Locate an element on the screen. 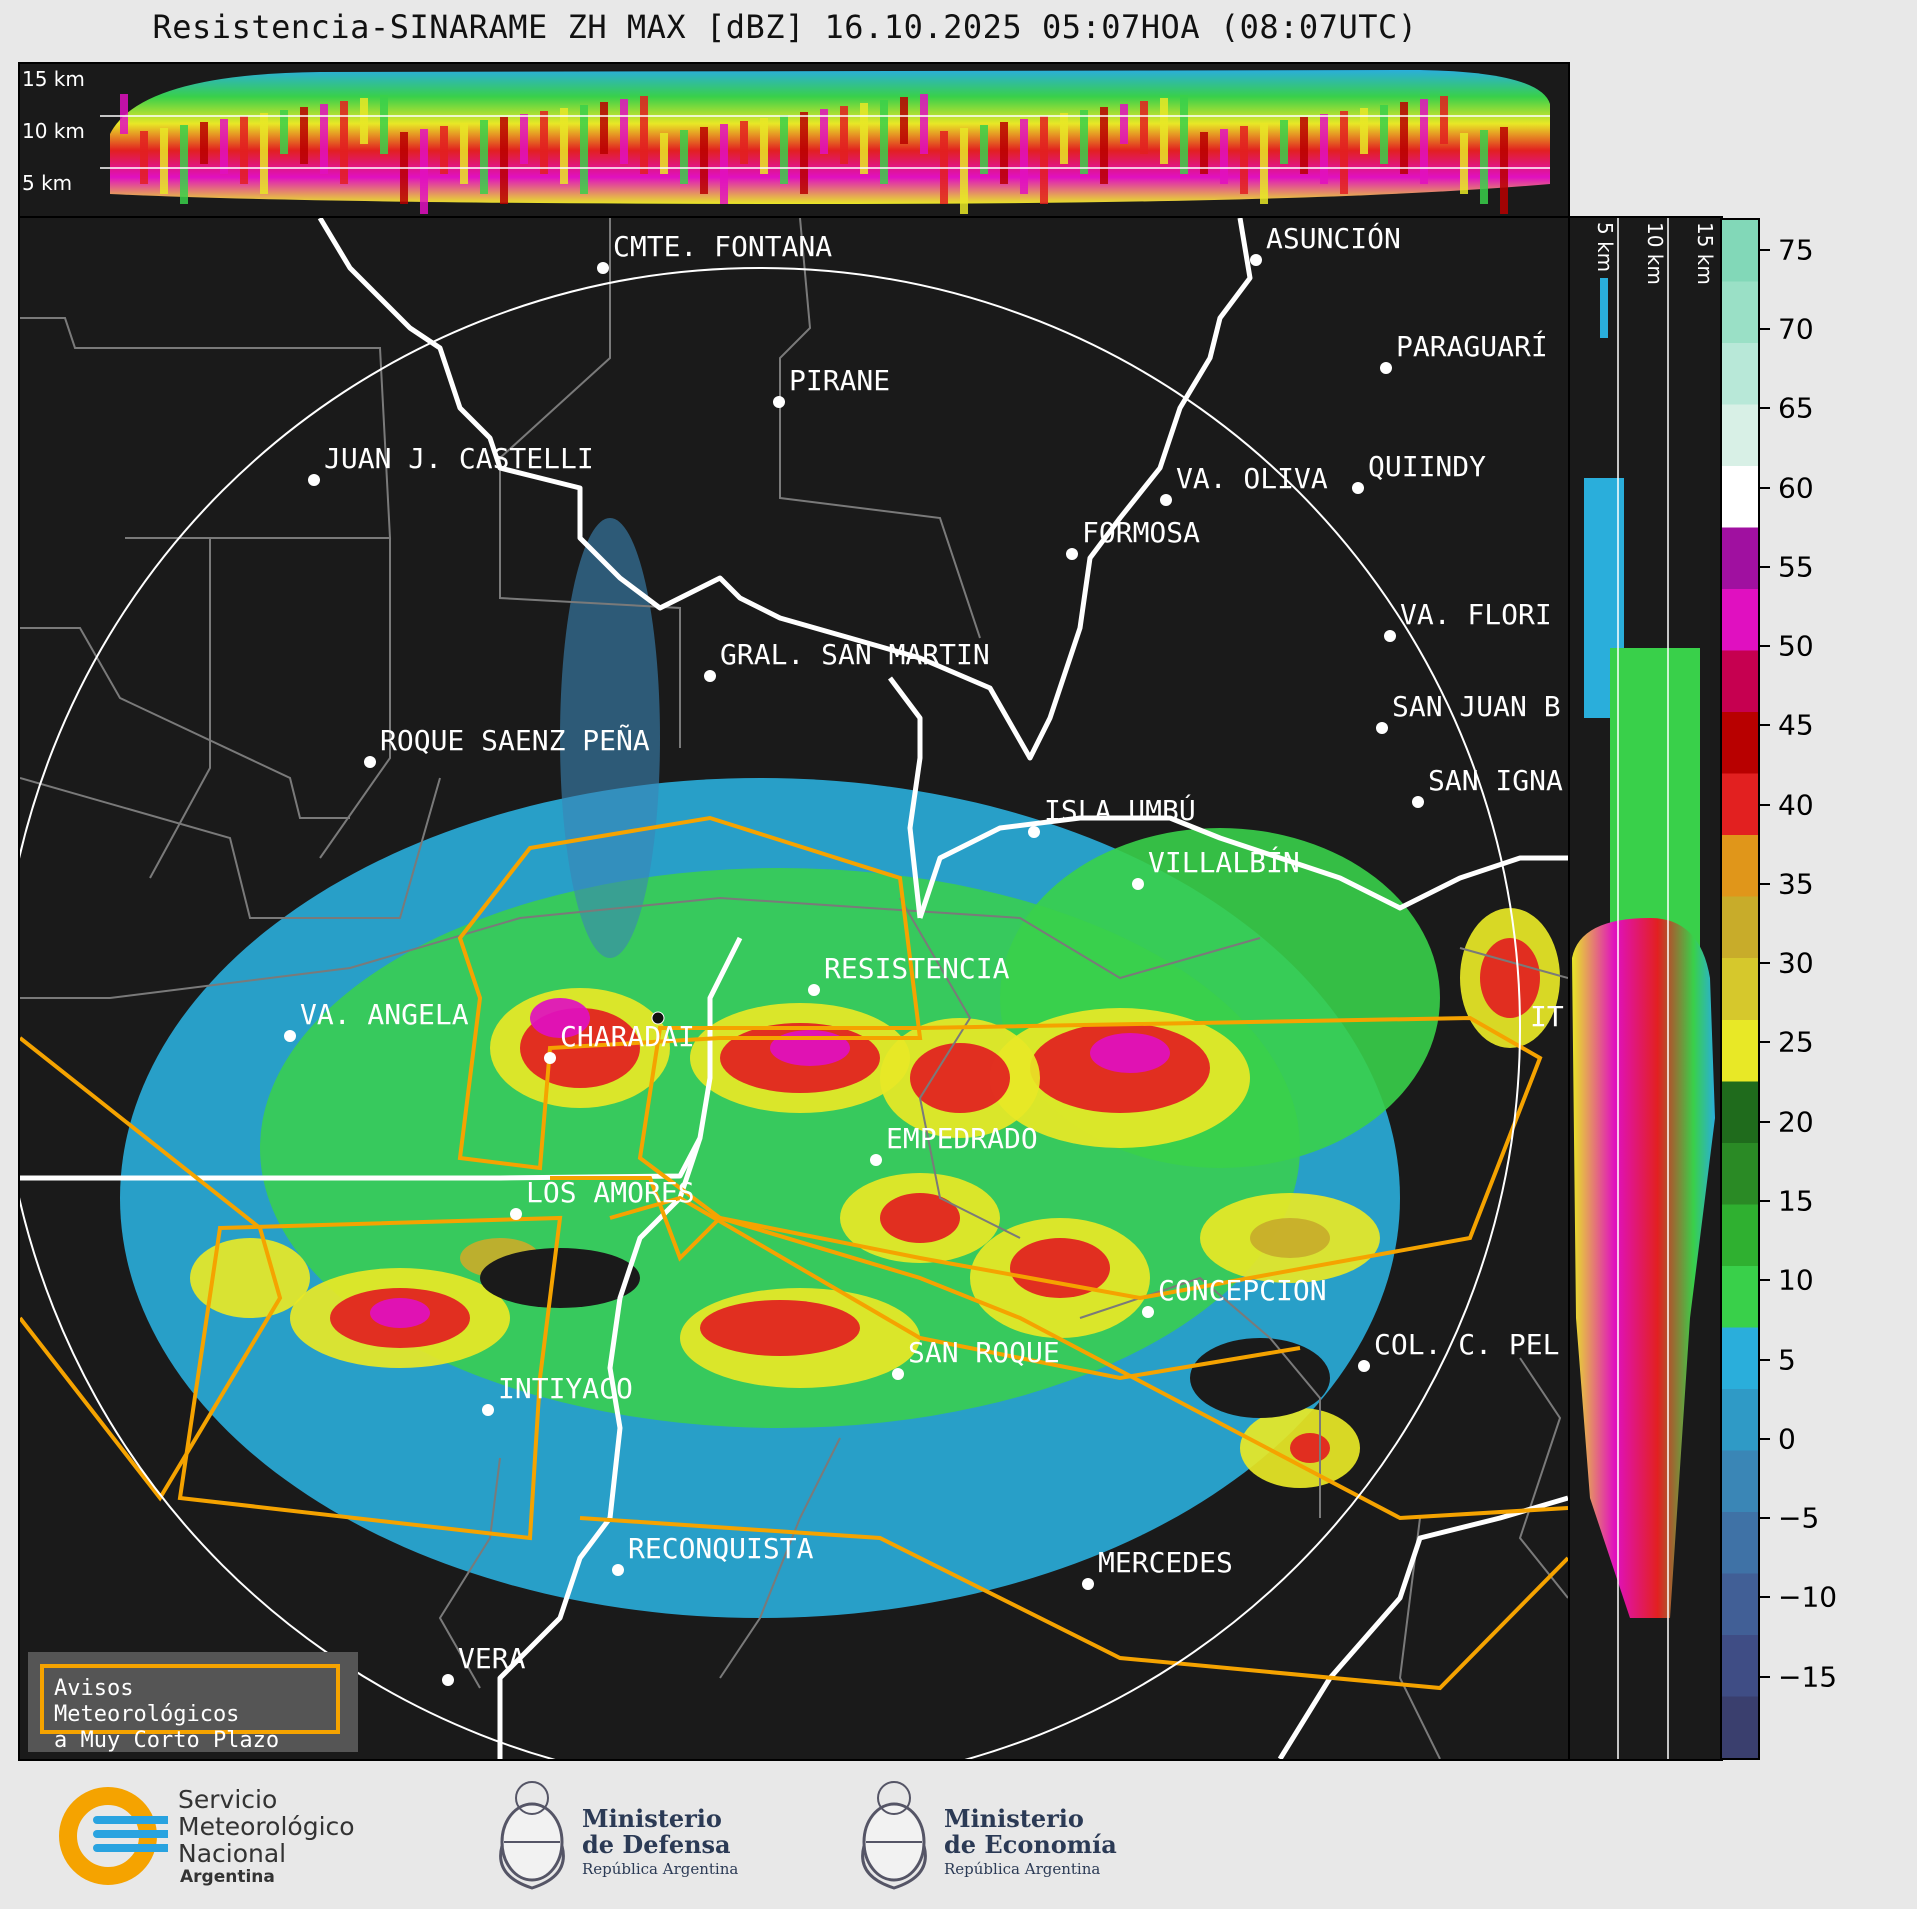  radar-site-marker is located at coordinates (658, 1018).